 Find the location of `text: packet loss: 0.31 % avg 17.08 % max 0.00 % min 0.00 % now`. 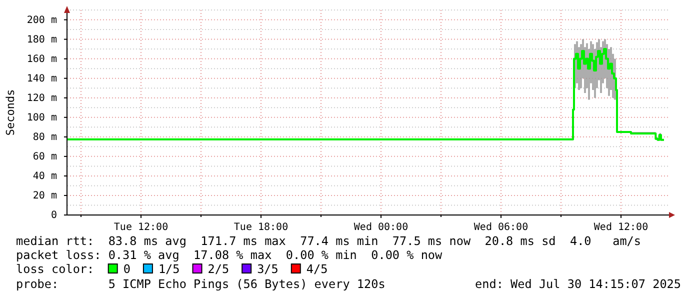

text: packet loss: 0.31 % avg 17.08 % max 0.00 % min 0.00 % now is located at coordinates (230, 255).